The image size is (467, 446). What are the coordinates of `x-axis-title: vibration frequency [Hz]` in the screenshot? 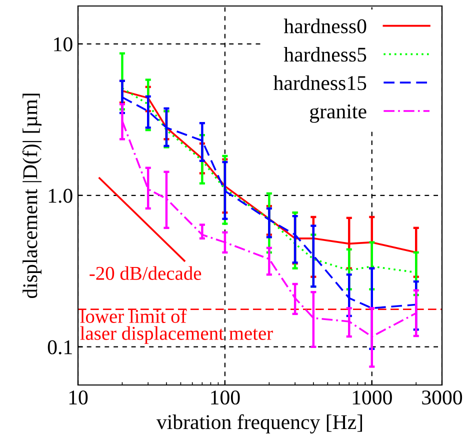 It's located at (259, 424).